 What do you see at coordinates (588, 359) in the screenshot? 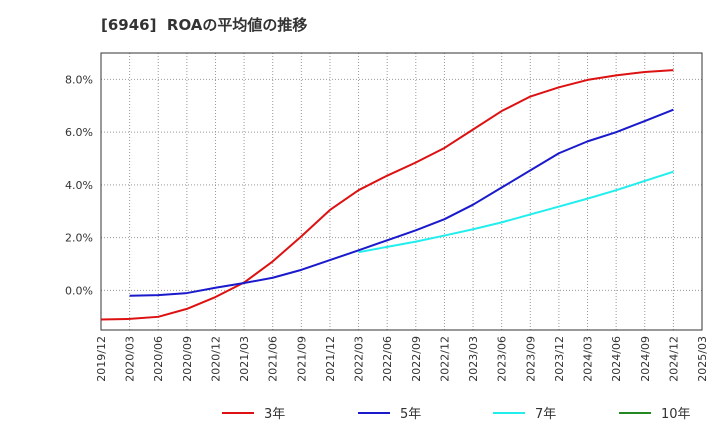
I see `x-tick-label: 2024/03` at bounding box center [588, 359].